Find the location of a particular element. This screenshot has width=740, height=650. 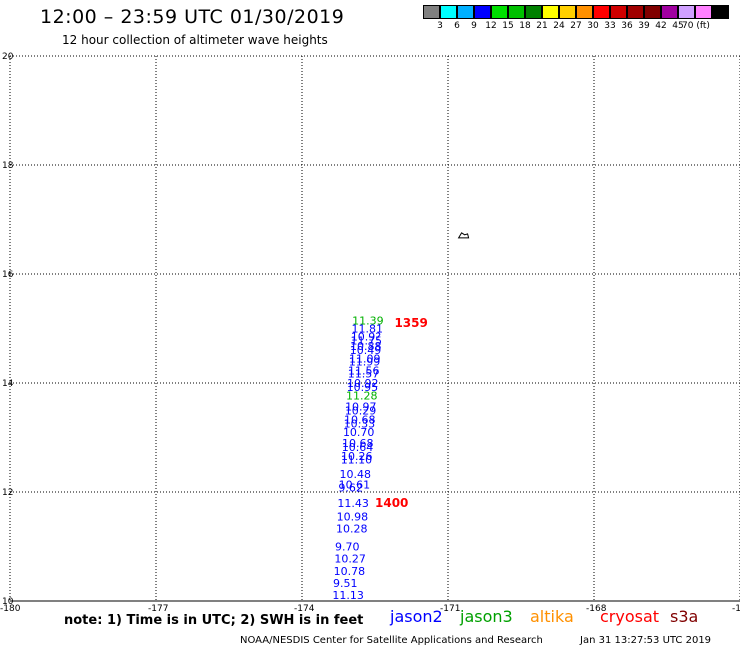

legend-label: 27 is located at coordinates (576, 26).